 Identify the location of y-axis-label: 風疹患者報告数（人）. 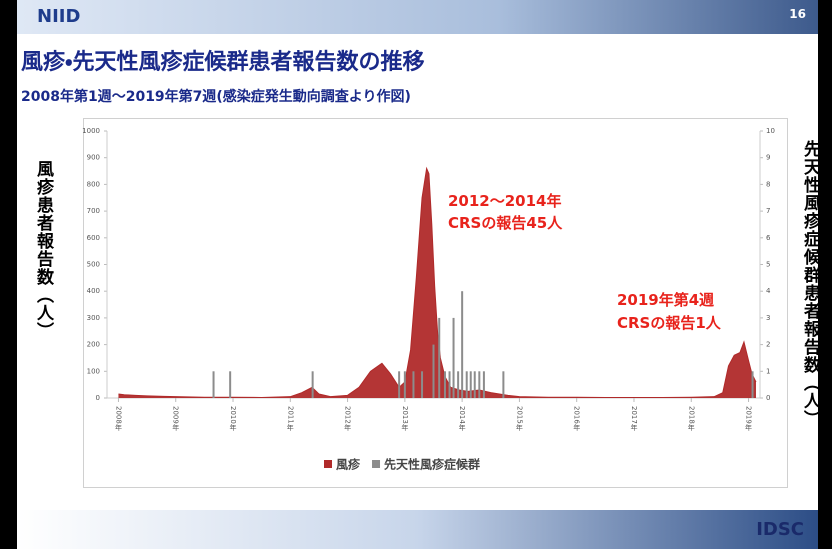
(43, 250).